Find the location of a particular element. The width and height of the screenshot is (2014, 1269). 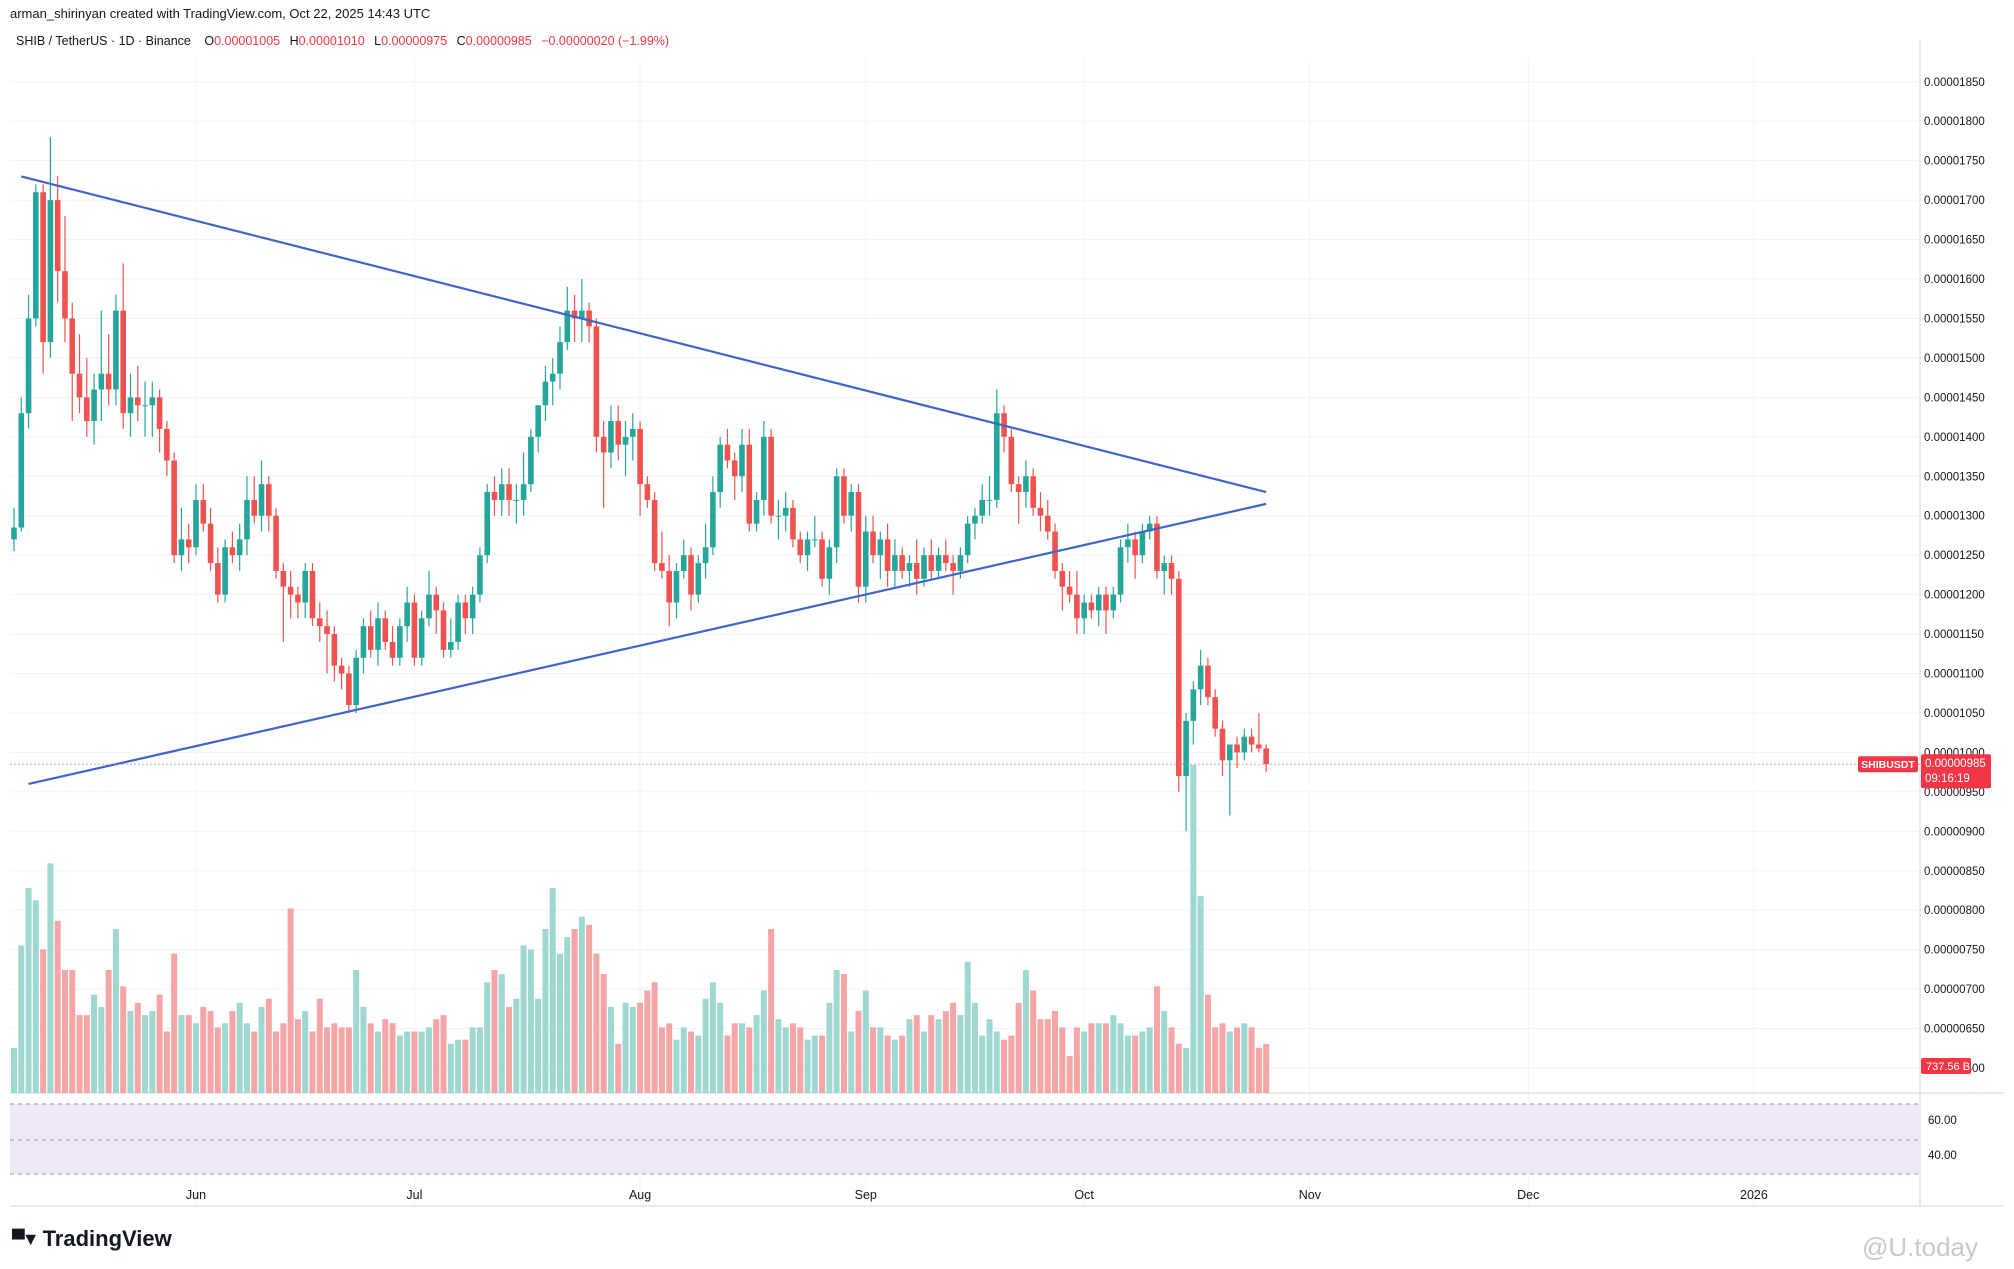

legend-symbol: SHIB / TetherUS · 1D · Binance is located at coordinates (103, 41).